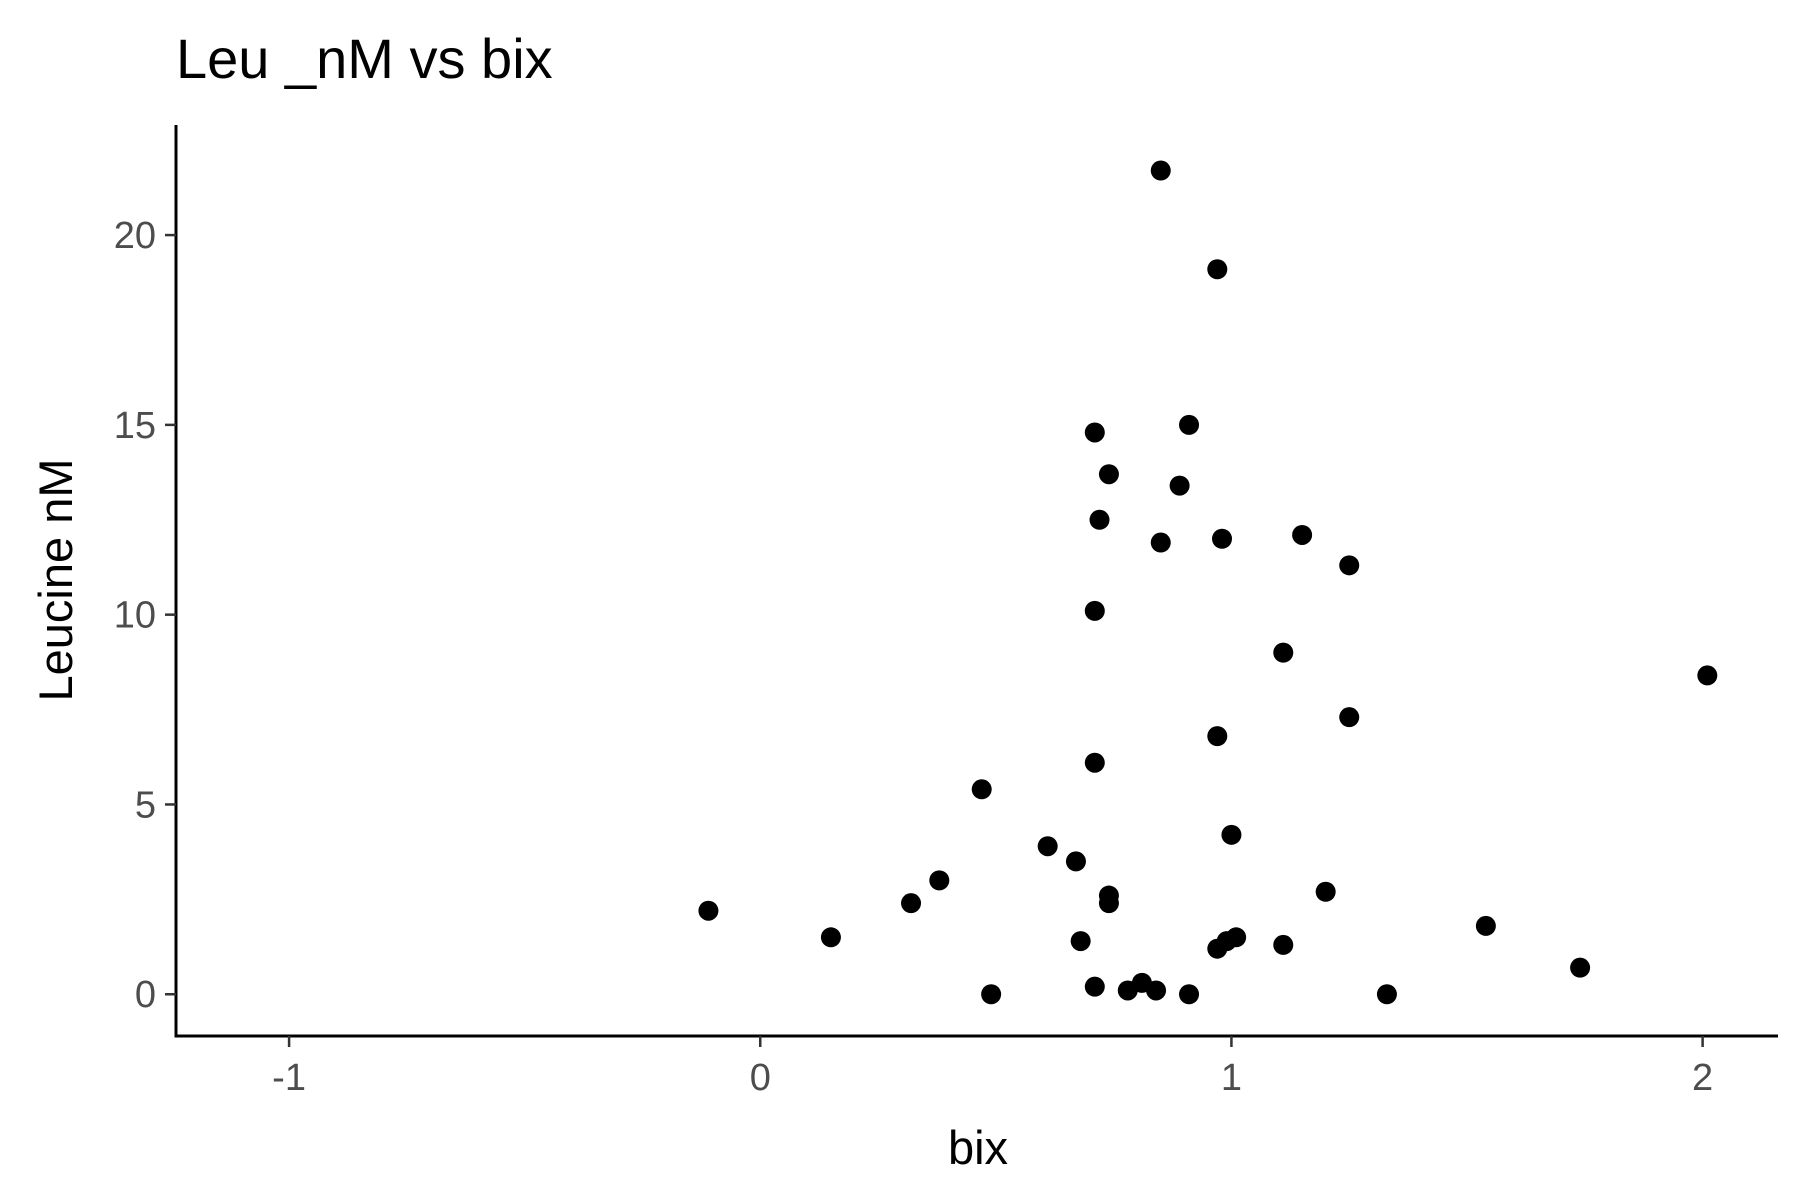 This screenshot has width=1800, height=1200. I want to click on x-tick-label: -1, so click(289, 1078).